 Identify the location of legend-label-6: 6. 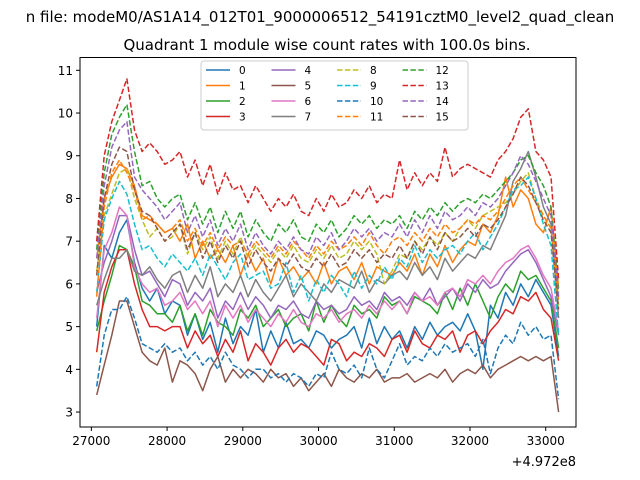
(308, 102).